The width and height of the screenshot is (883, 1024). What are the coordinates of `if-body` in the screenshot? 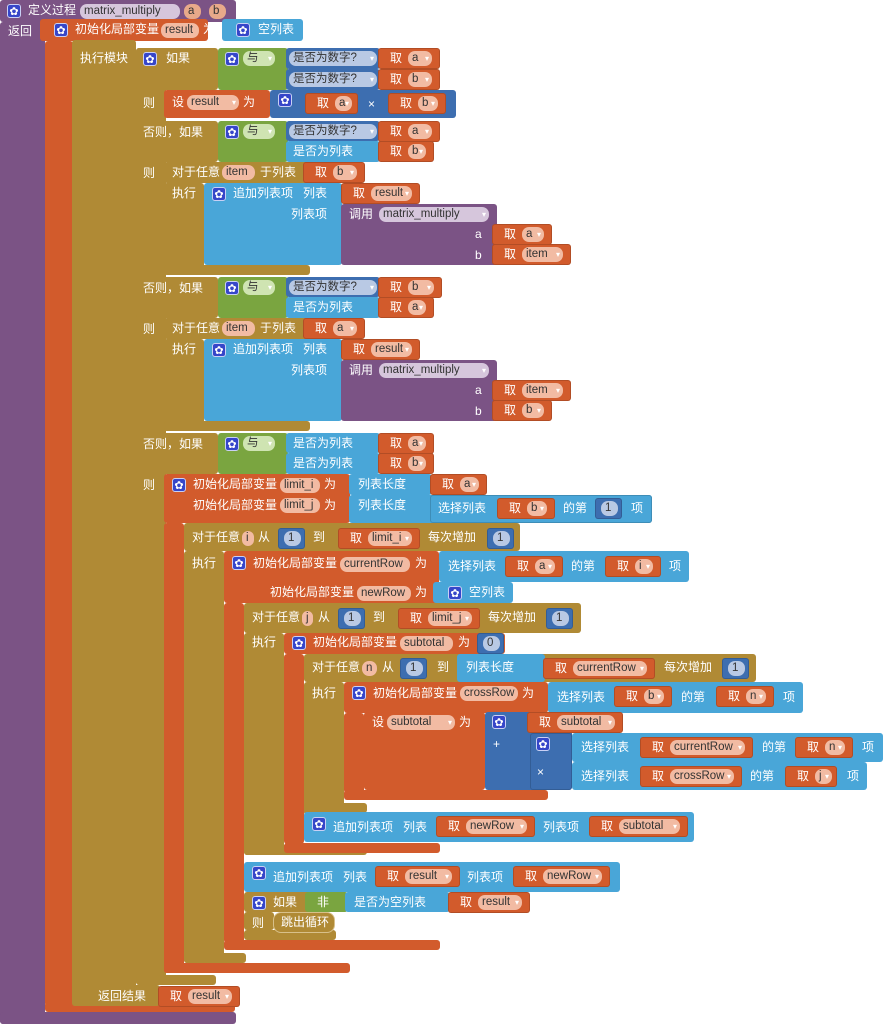 It's located at (259, 921).